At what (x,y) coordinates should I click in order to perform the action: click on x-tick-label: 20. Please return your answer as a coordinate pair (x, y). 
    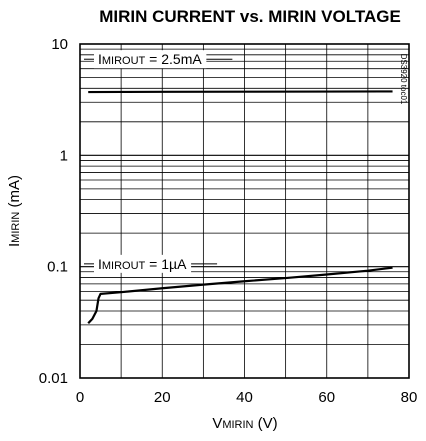
    Looking at the image, I should click on (162, 397).